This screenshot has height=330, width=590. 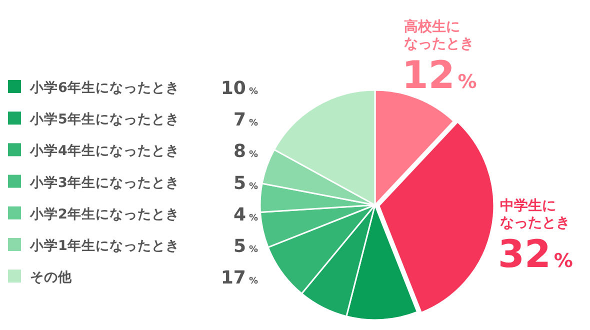 I want to click on data-label: 12%, so click(x=439, y=75).